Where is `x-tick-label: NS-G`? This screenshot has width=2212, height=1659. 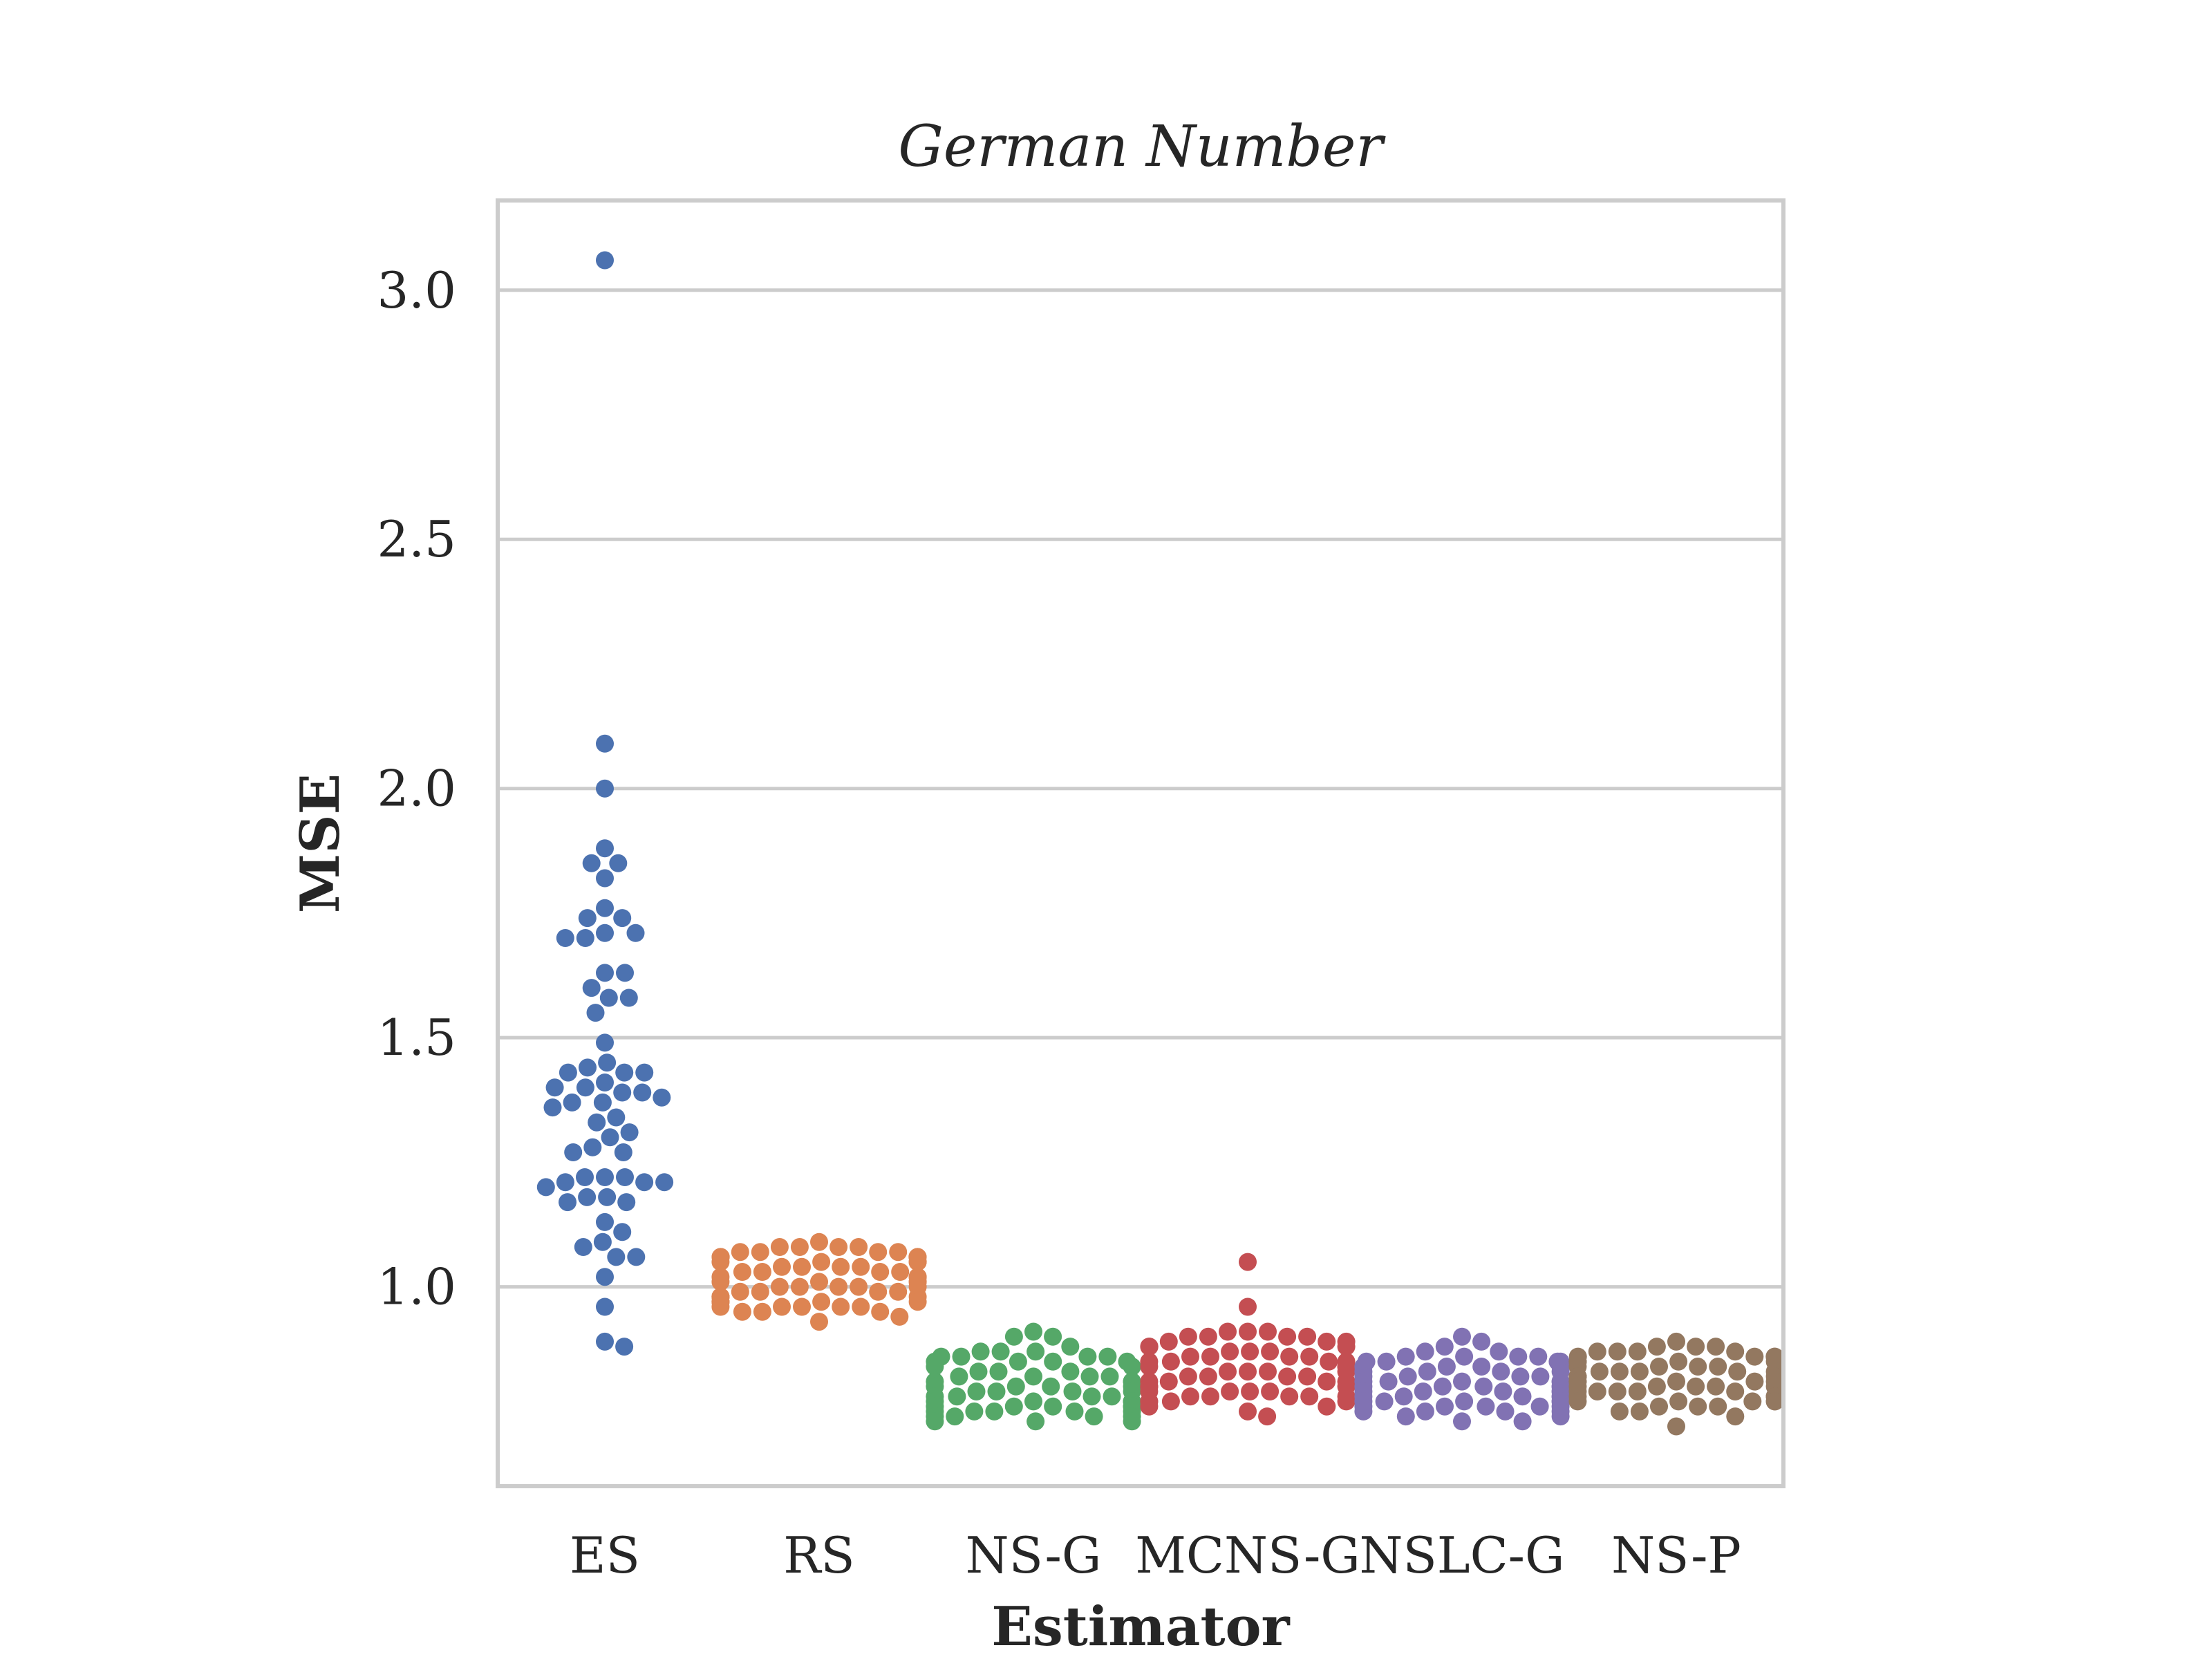 x-tick-label: NS-G is located at coordinates (1034, 1555).